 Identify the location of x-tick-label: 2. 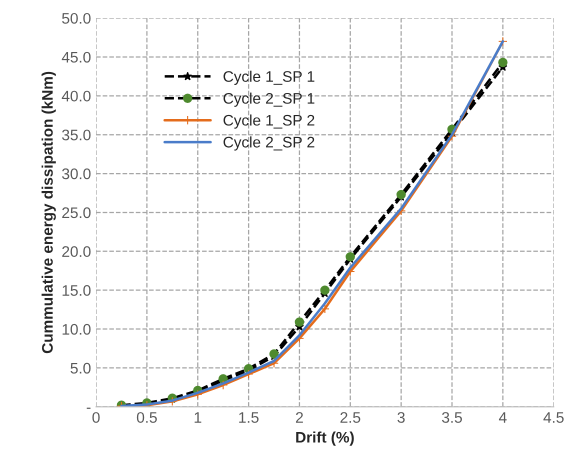
(299, 417).